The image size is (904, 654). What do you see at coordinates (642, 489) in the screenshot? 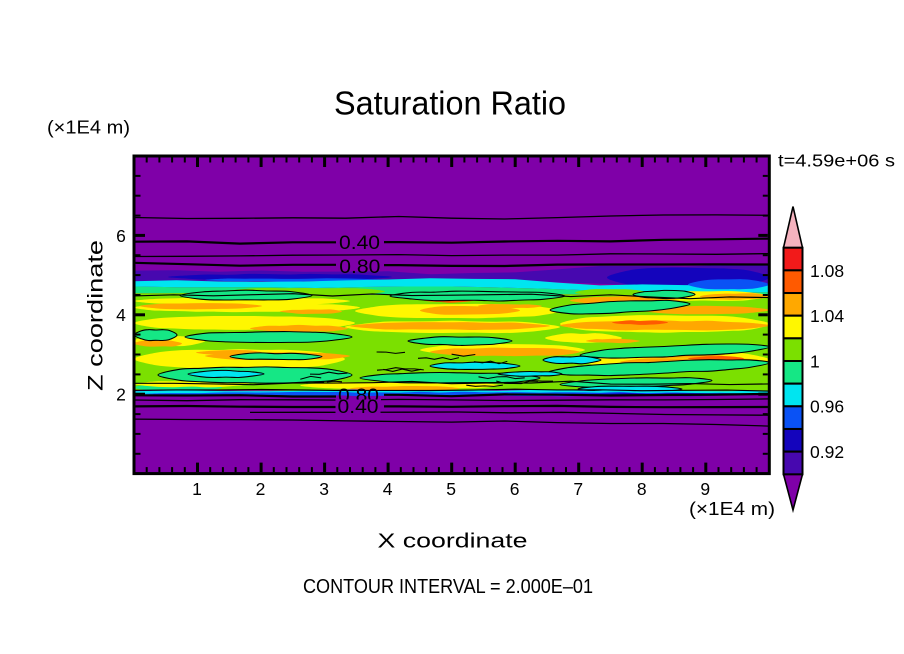
I see `svg-text: 8` at bounding box center [642, 489].